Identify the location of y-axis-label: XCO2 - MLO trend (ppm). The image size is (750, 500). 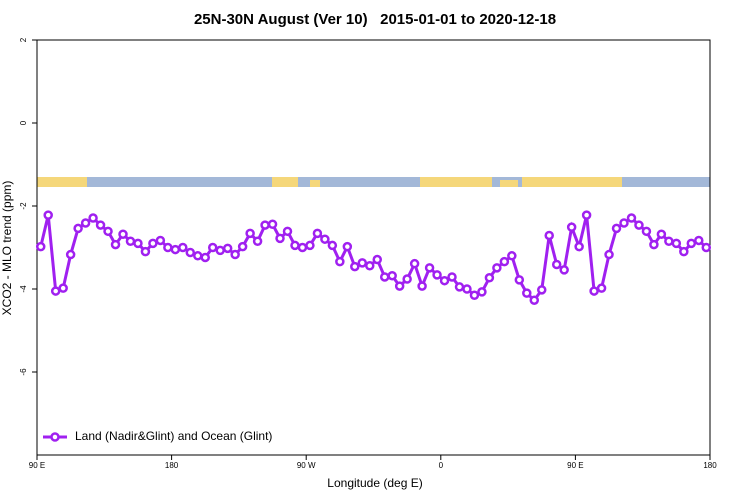
(7, 248).